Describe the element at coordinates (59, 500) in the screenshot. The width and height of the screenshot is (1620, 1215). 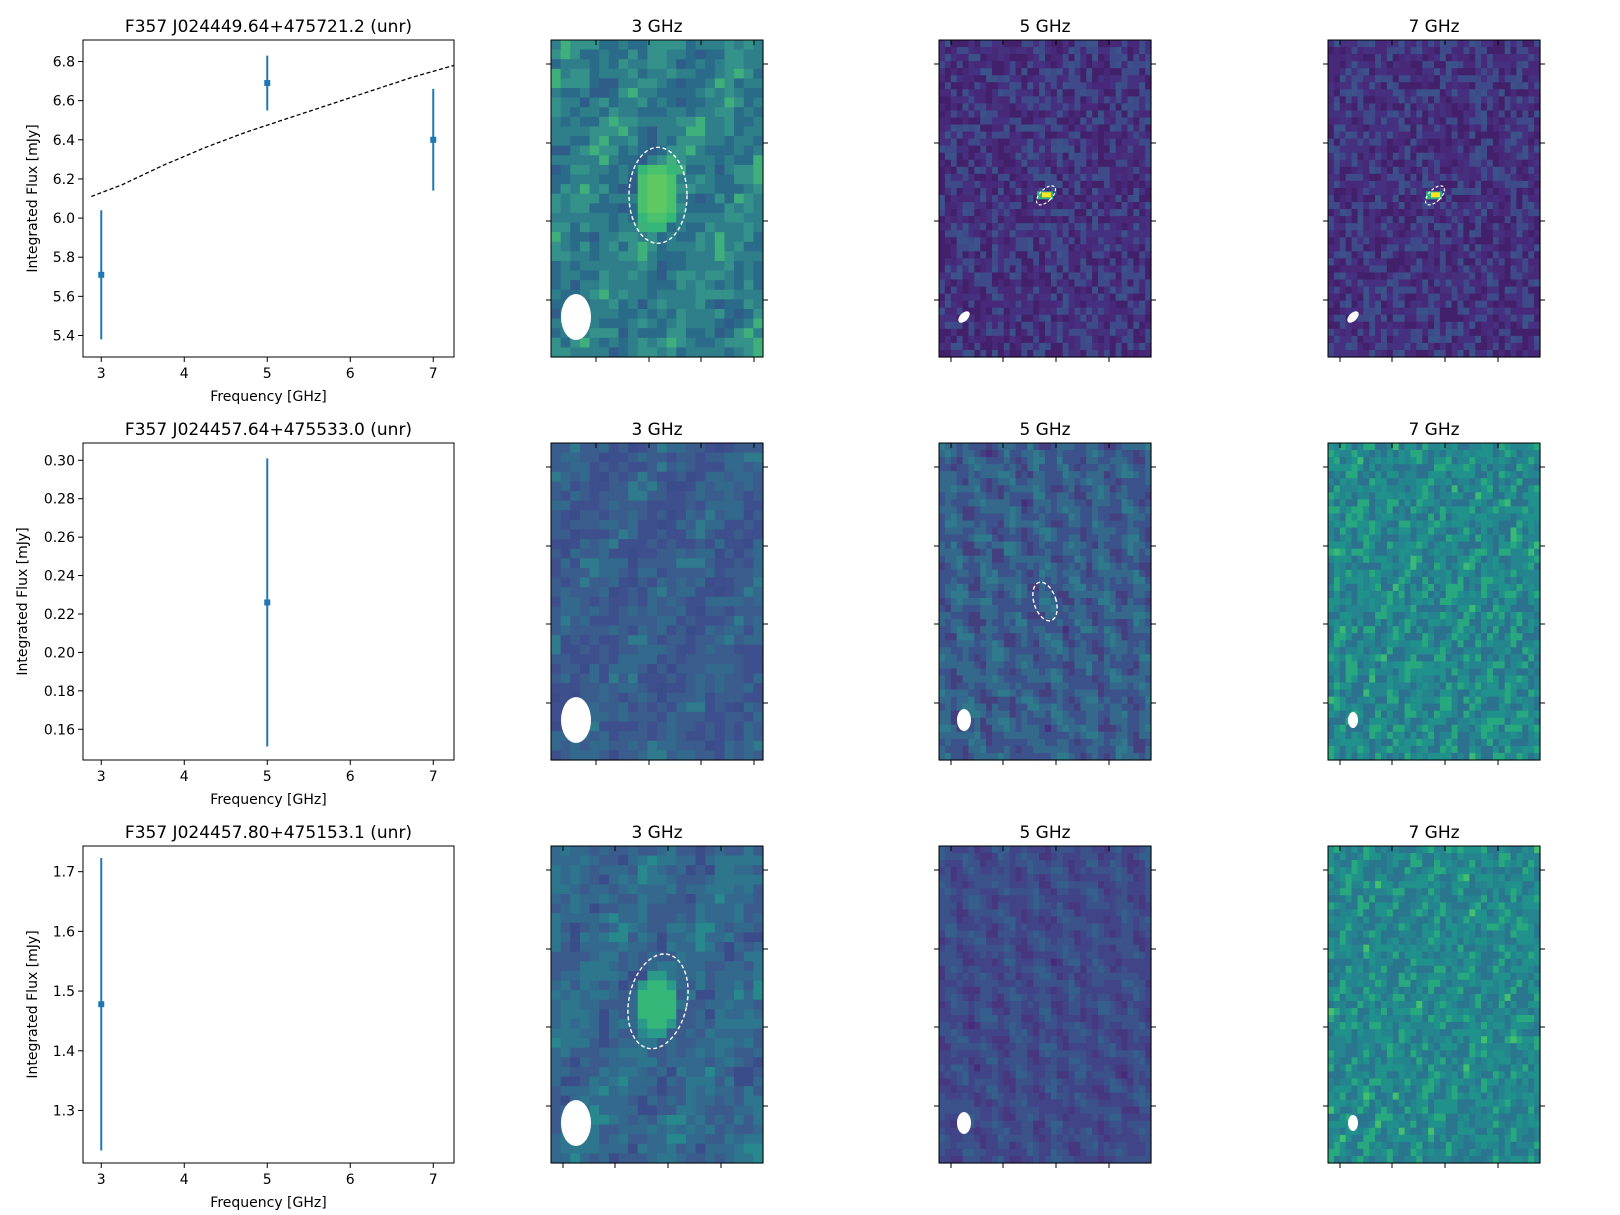
I see `y-tick-label: 0.28` at that location.